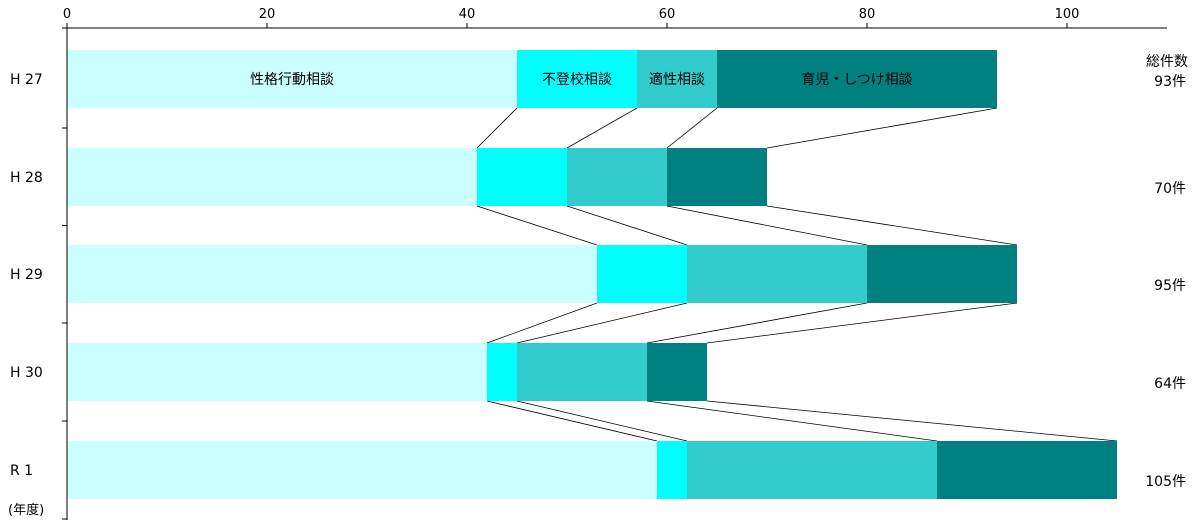 The height and width of the screenshot is (524, 1198). I want to click on x-tick-label: 20, so click(267, 14).